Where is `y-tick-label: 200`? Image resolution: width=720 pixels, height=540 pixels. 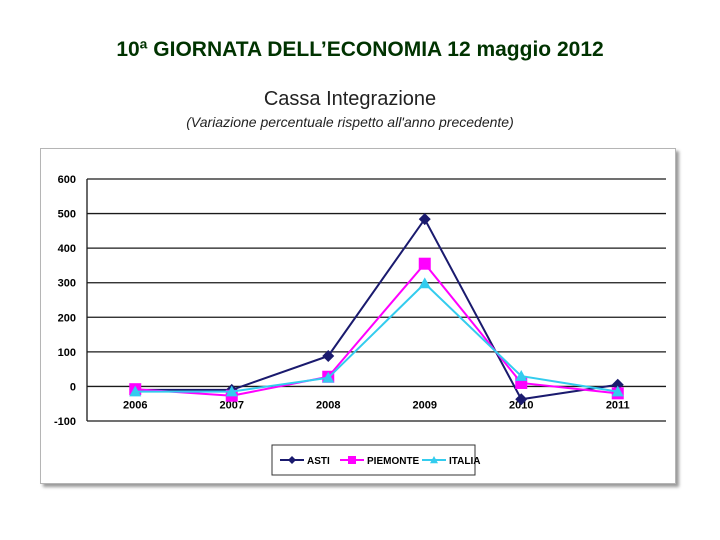
y-tick-label: 200 is located at coordinates (67, 318).